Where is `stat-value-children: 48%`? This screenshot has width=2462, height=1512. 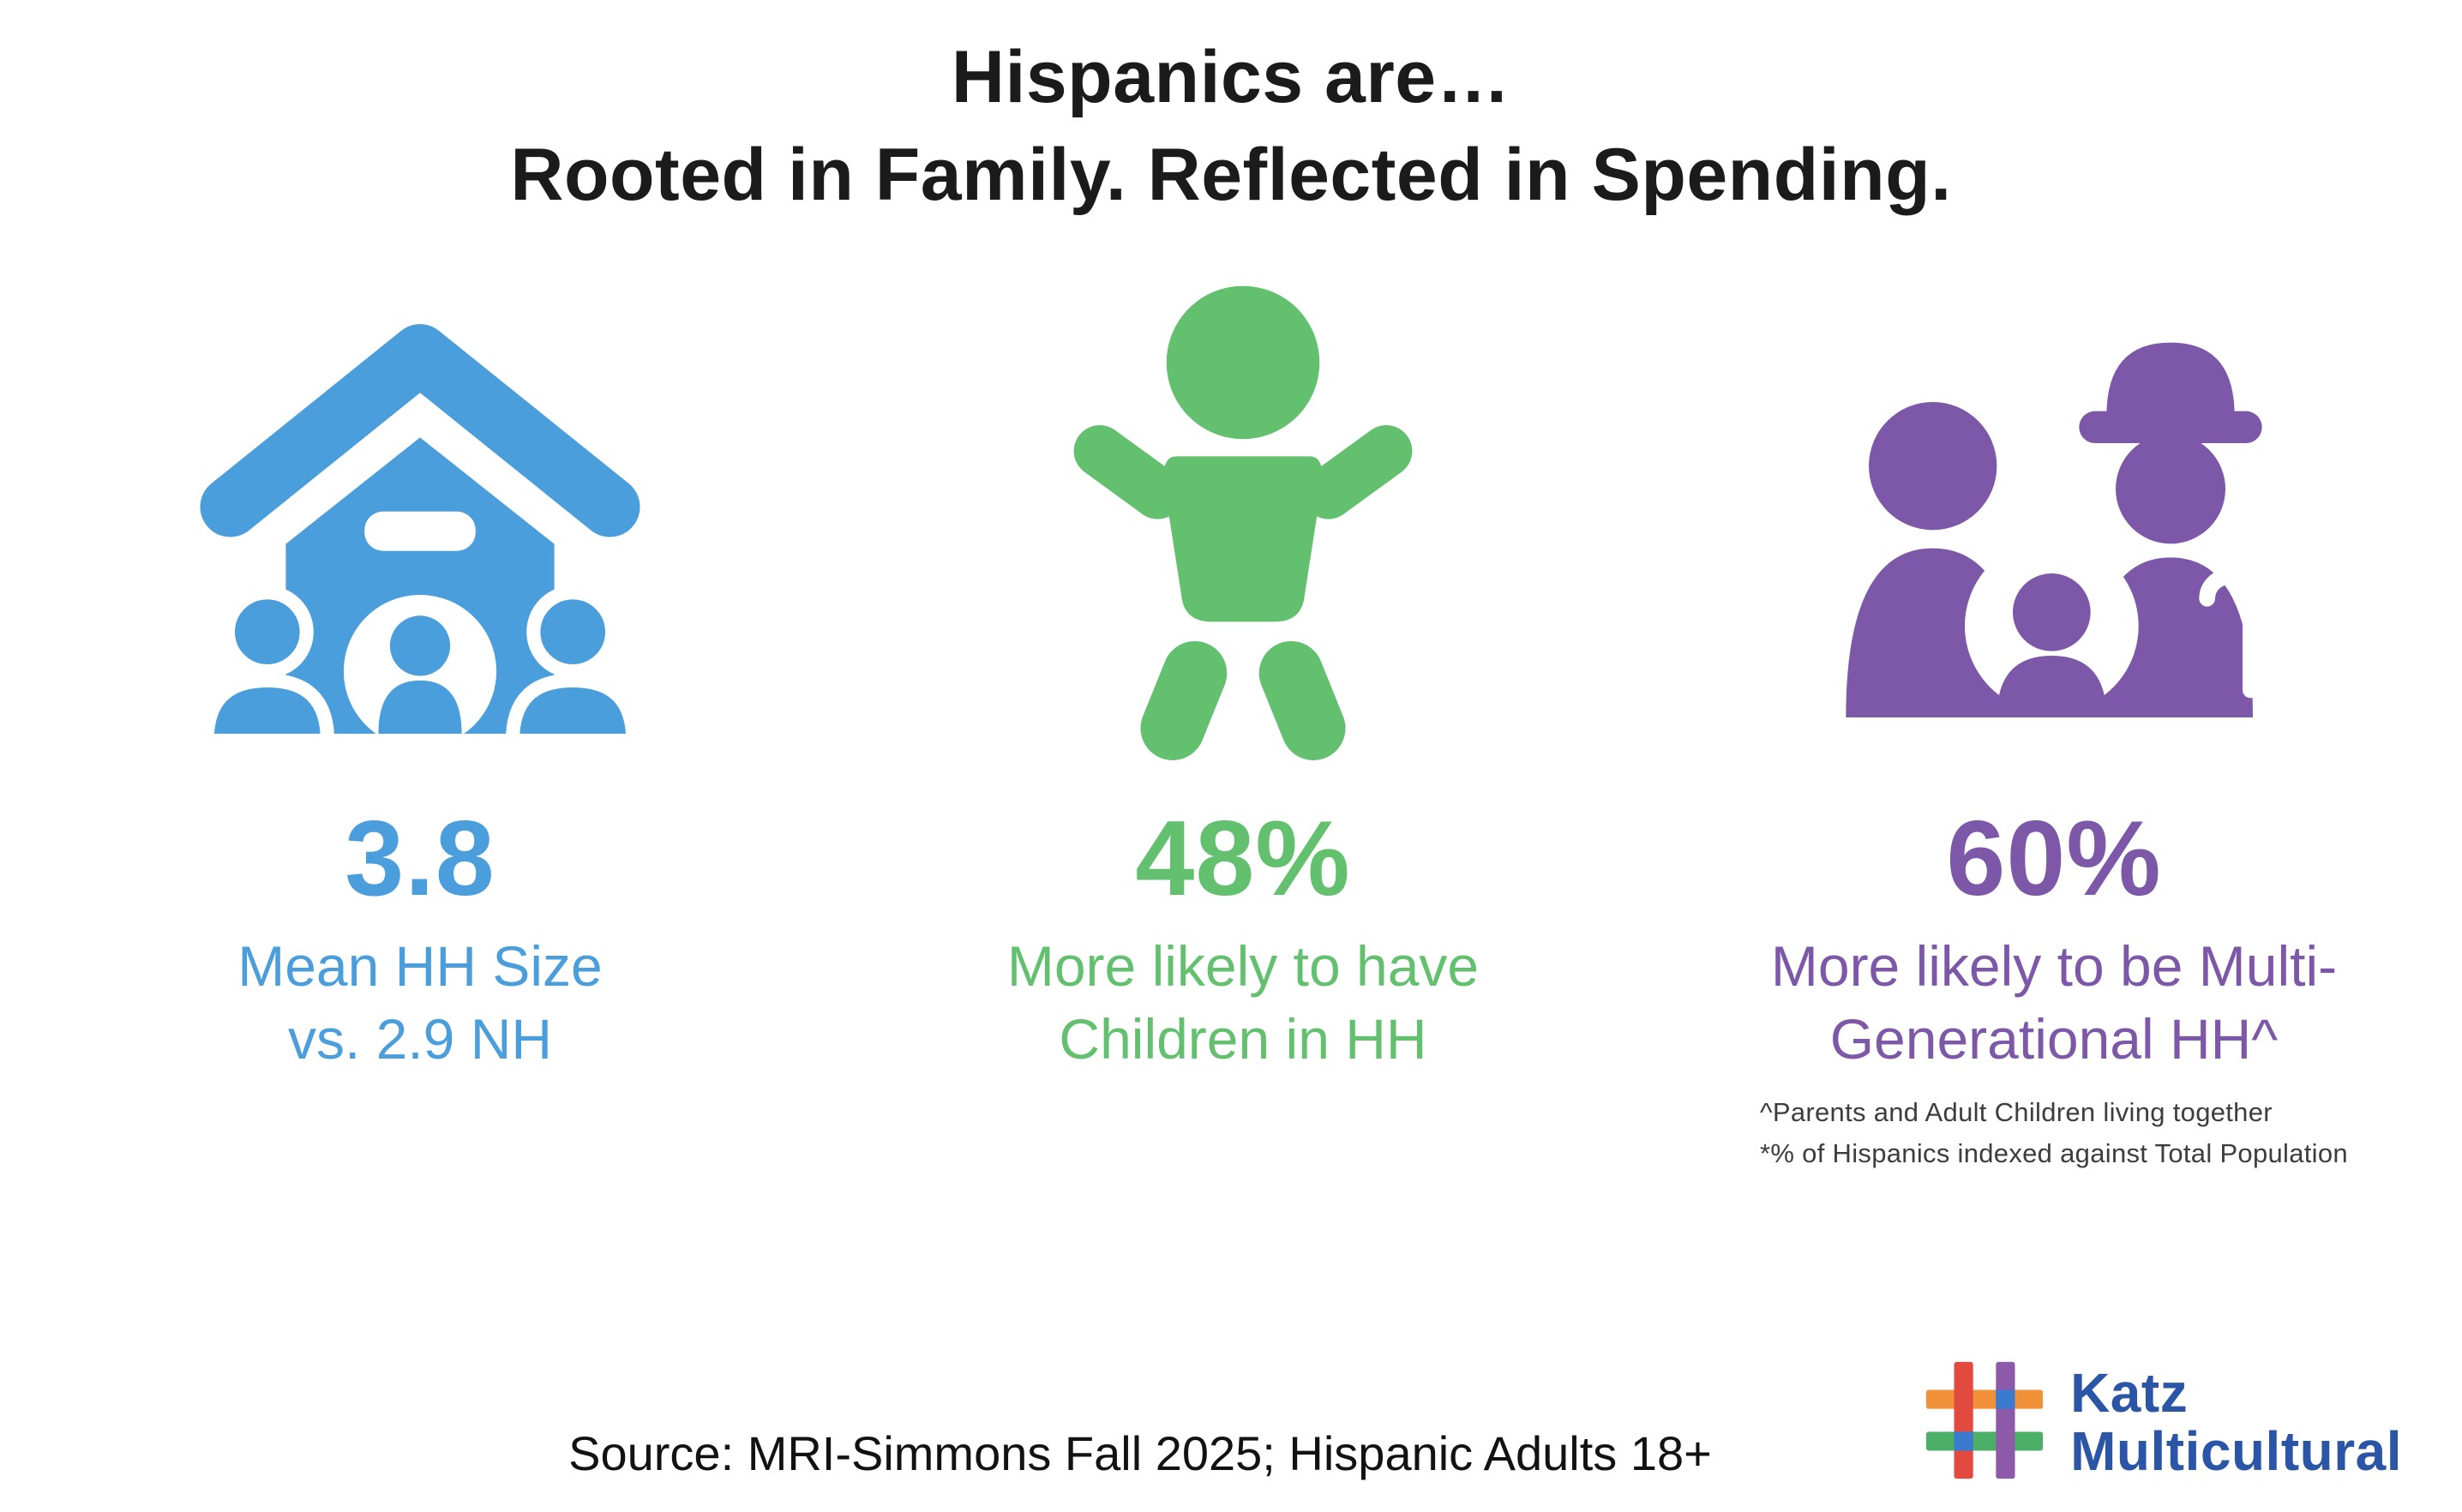 stat-value-children: 48% is located at coordinates (1243, 859).